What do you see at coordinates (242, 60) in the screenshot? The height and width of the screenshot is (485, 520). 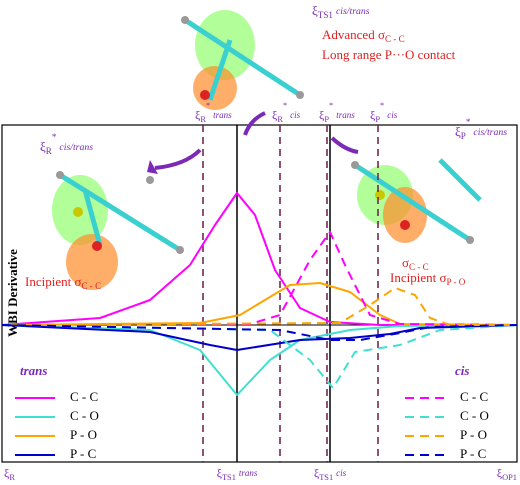 I see `molecule-top` at bounding box center [242, 60].